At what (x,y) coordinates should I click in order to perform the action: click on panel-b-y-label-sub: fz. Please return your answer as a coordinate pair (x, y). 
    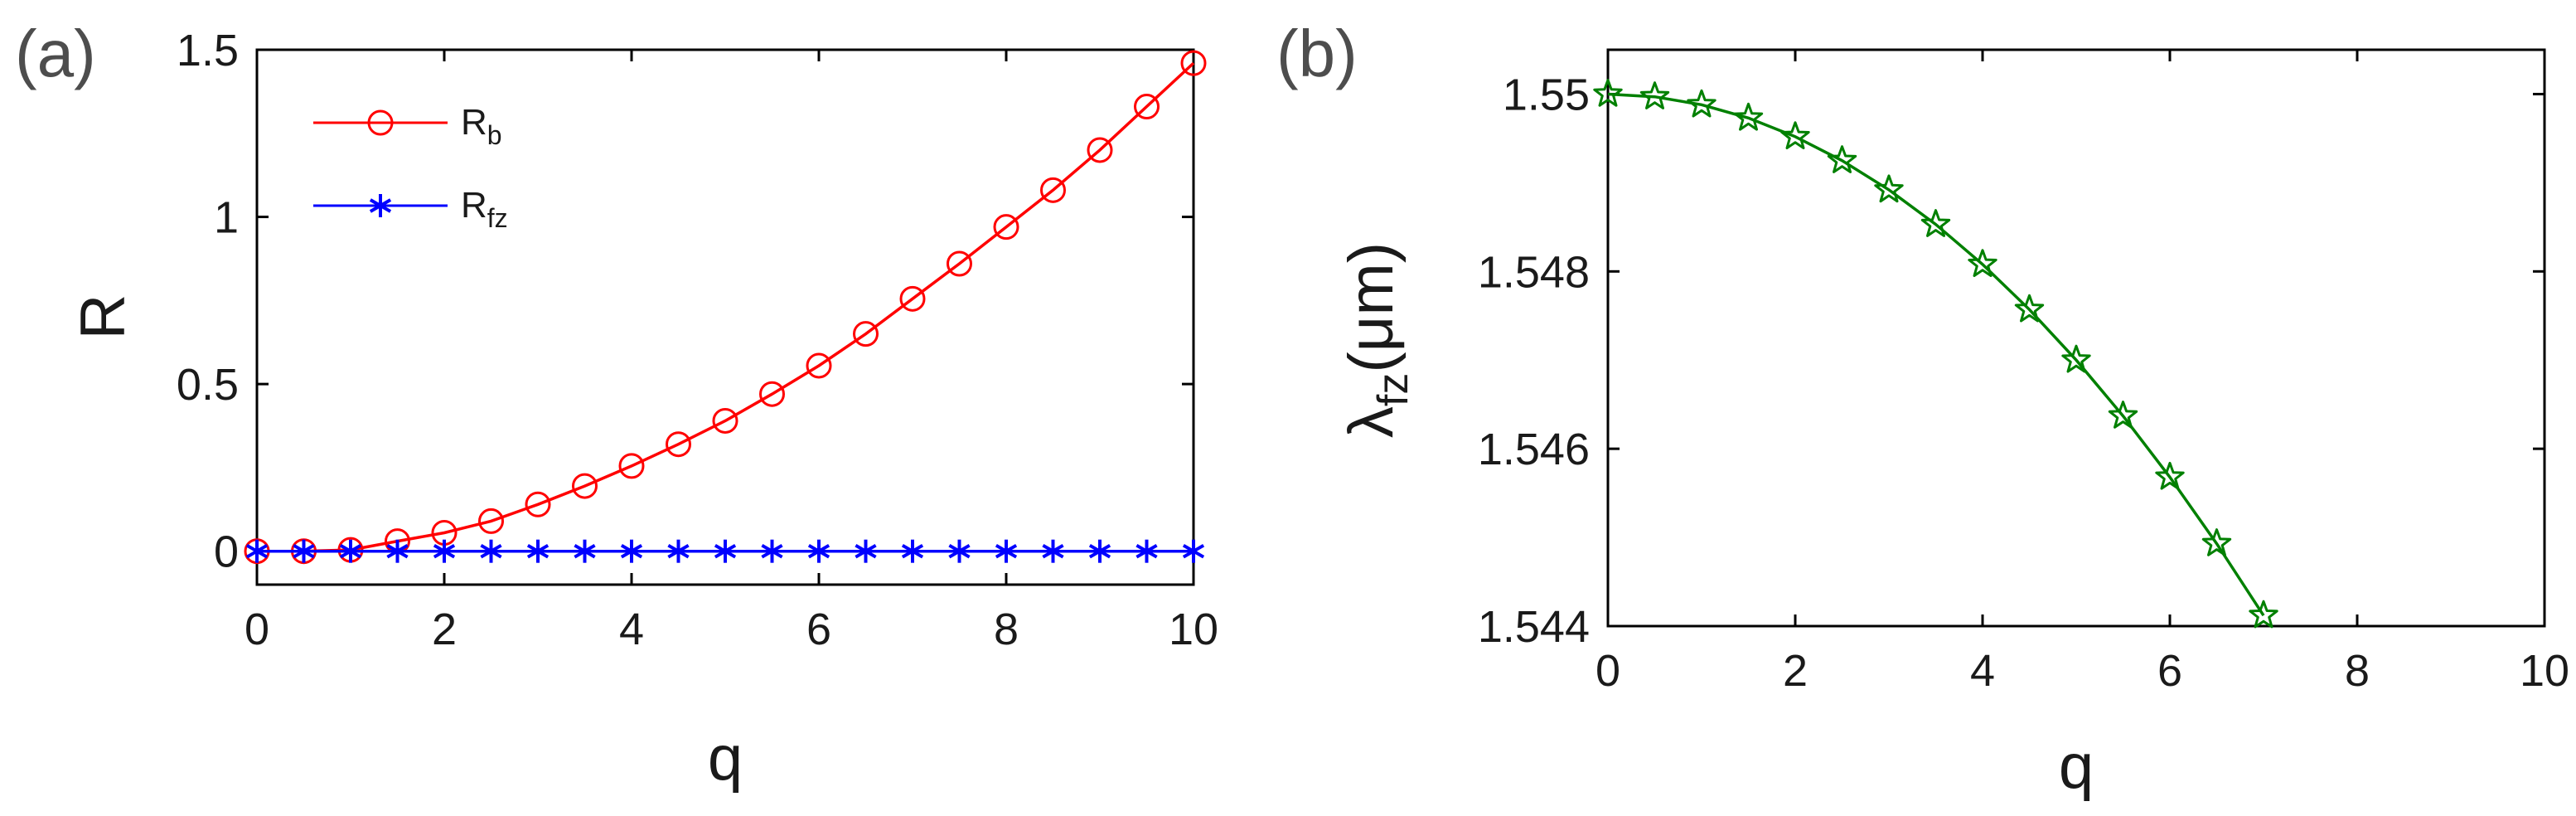
    Looking at the image, I should click on (1393, 389).